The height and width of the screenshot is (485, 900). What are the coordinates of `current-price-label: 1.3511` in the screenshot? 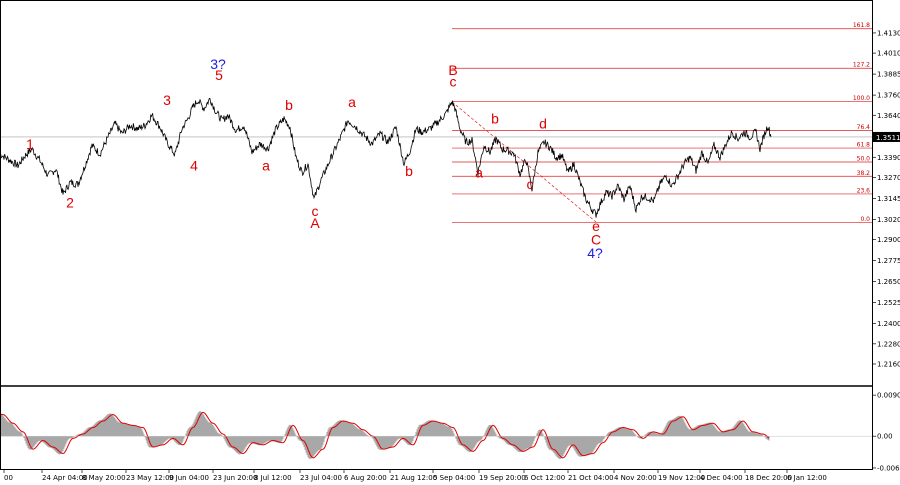 It's located at (888, 138).